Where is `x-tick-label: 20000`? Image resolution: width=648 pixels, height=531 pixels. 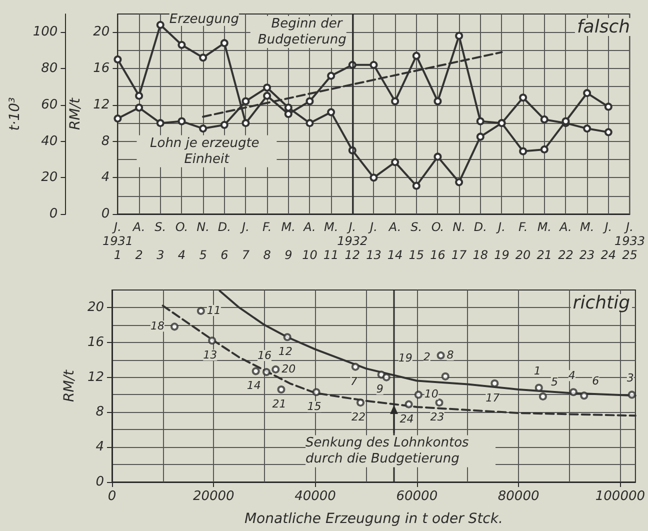
x-tick-label: 20000 is located at coordinates (213, 496).